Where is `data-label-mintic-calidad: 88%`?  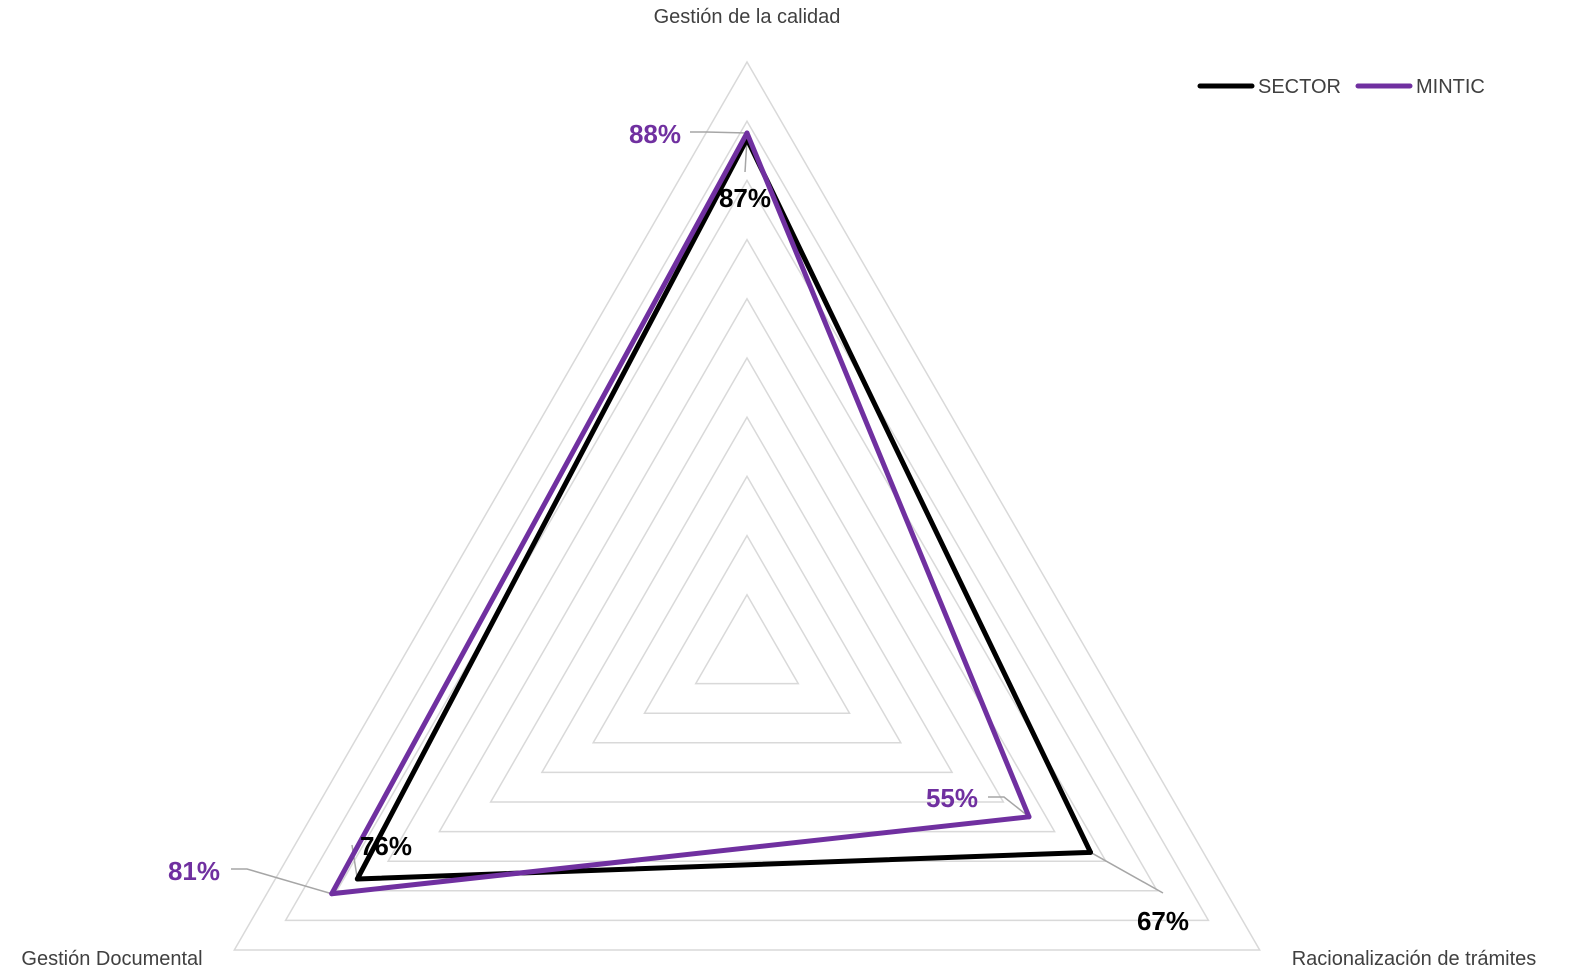 data-label-mintic-calidad: 88% is located at coordinates (655, 134).